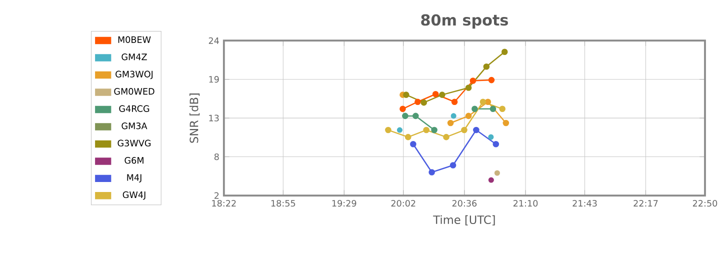  Describe the element at coordinates (134, 195) in the screenshot. I see `legend-label: GW4J` at that location.